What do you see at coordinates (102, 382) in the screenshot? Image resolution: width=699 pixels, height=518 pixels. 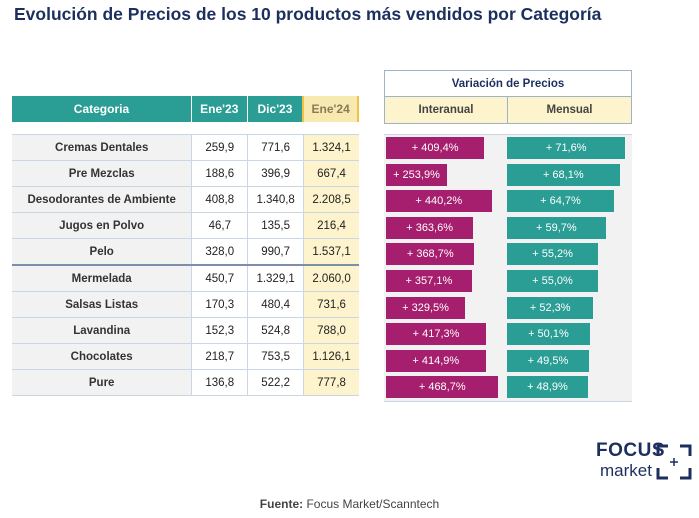 I see `cell-categoria: Pure` at bounding box center [102, 382].